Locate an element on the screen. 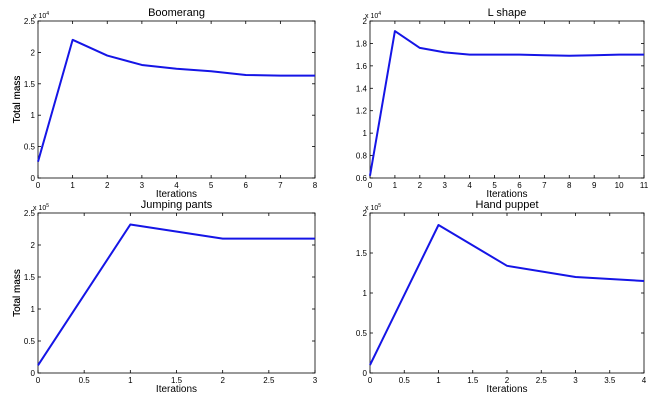 This screenshot has height=402, width=652. y-tick-label: 1.4 is located at coordinates (362, 88).